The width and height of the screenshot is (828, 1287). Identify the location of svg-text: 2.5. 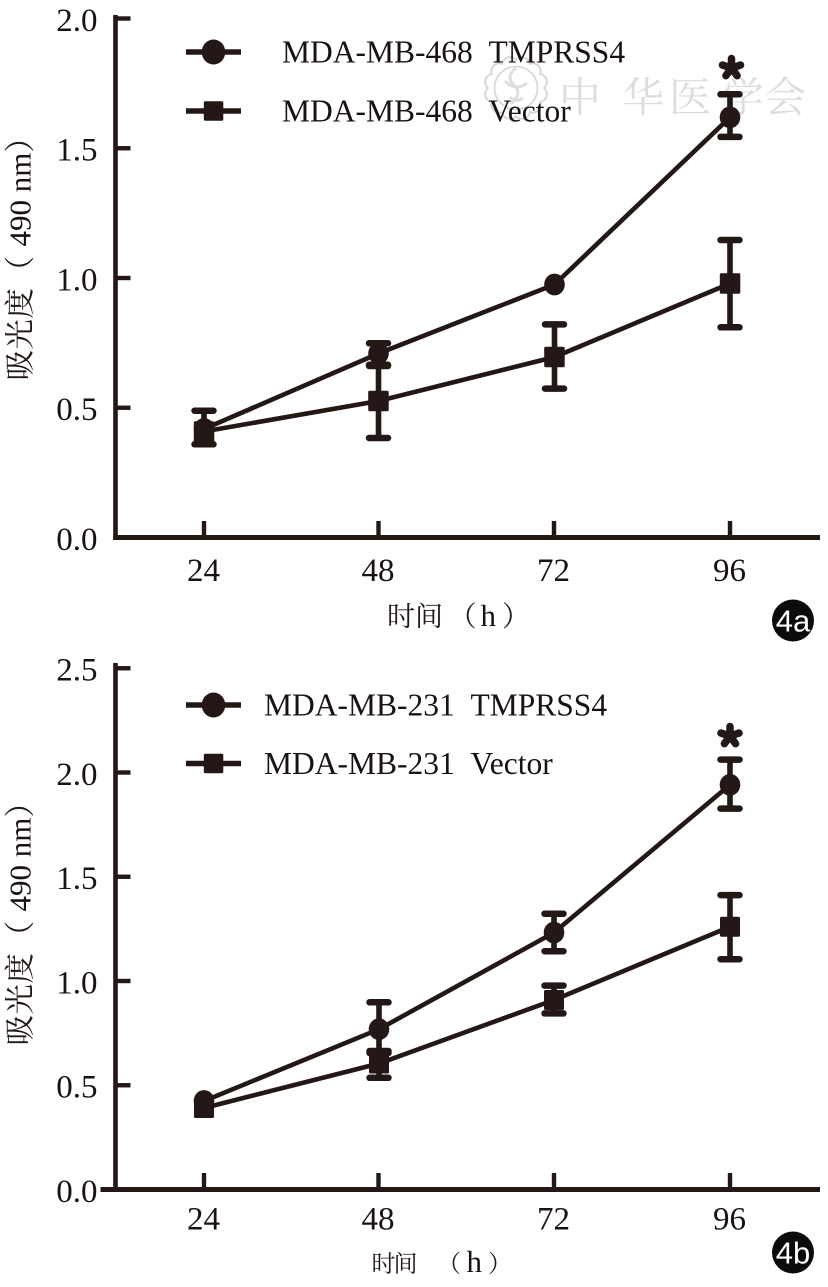
(76, 671).